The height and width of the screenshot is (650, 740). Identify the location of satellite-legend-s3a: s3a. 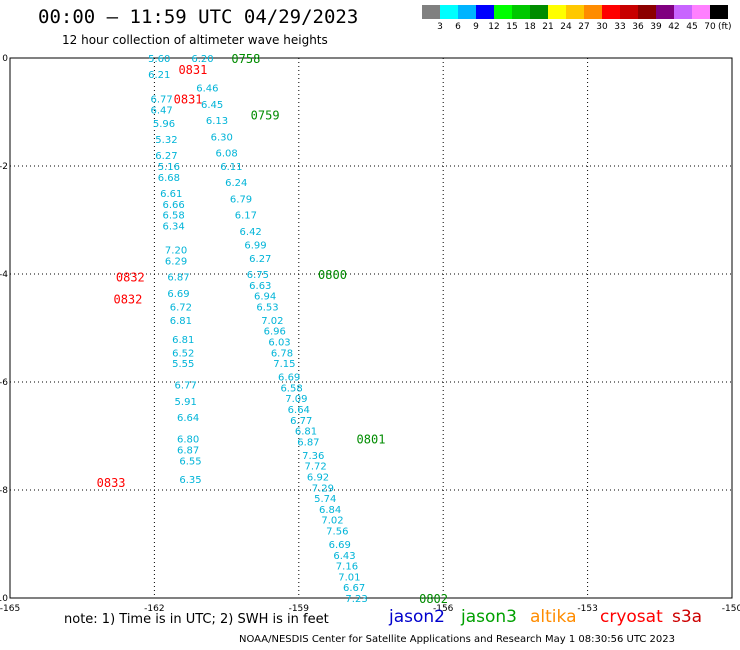
(687, 617).